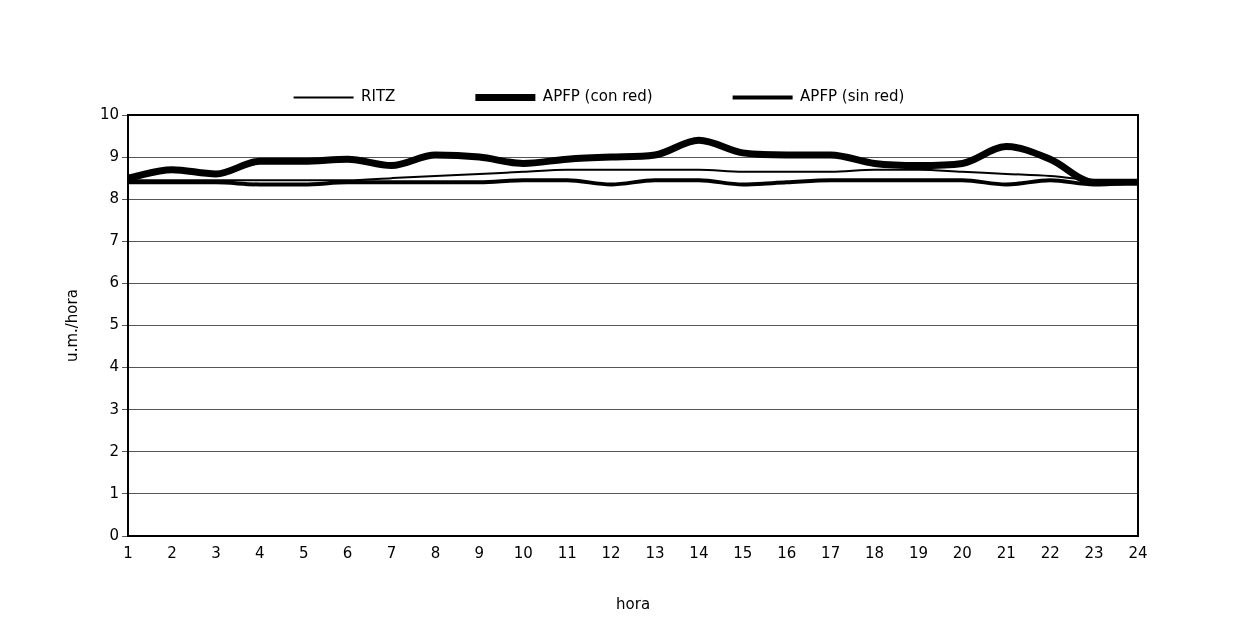 The width and height of the screenshot is (1258, 628). I want to click on y-tick-label: 8, so click(114, 198).